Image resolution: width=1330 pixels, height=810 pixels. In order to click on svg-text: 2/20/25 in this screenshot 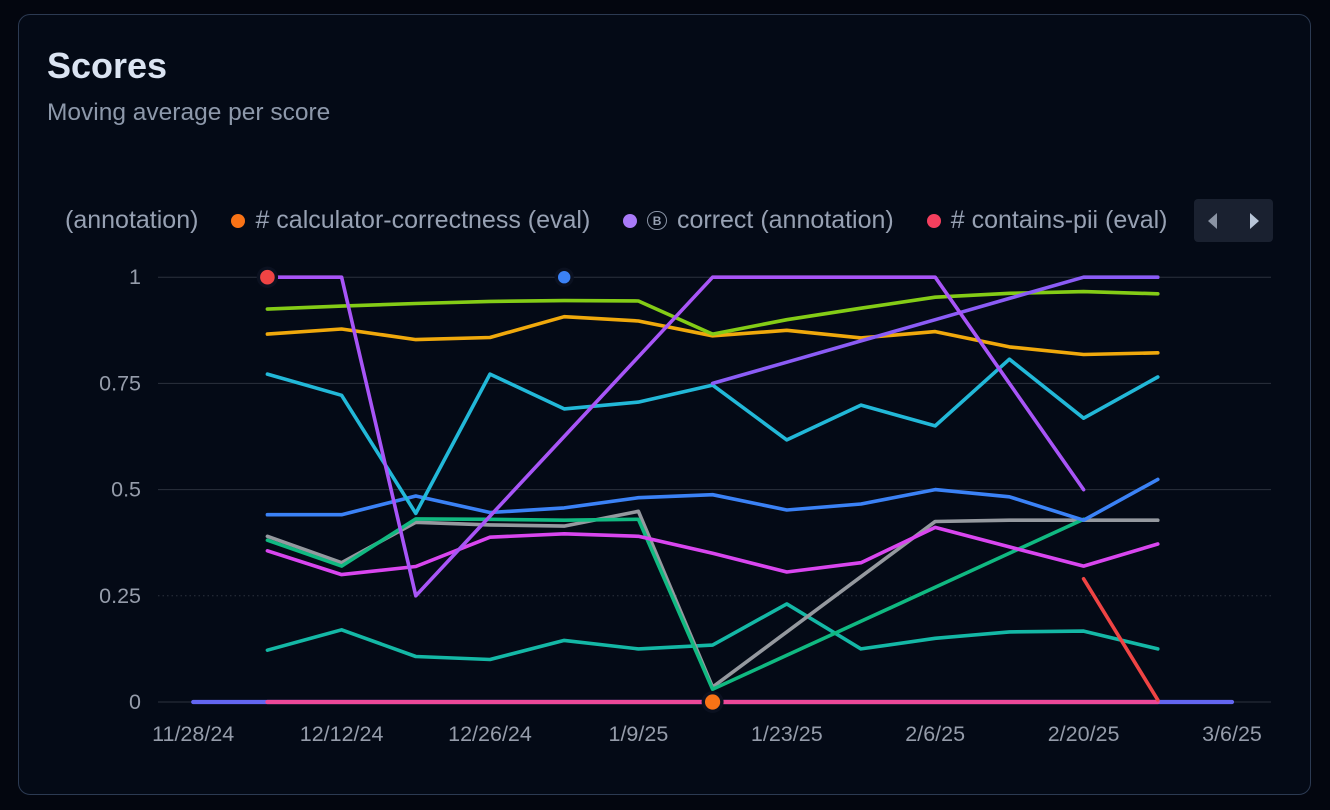, I will do `click(1084, 734)`.